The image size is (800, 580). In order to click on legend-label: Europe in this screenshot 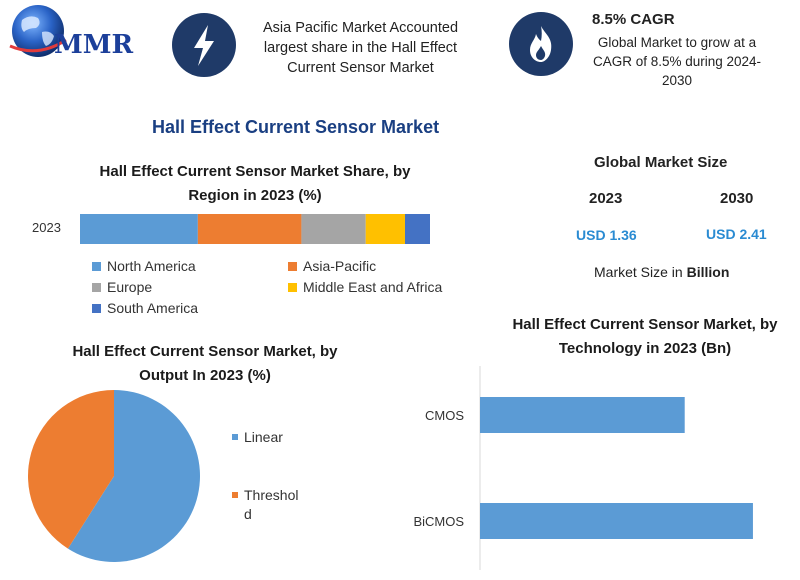, I will do `click(130, 287)`.